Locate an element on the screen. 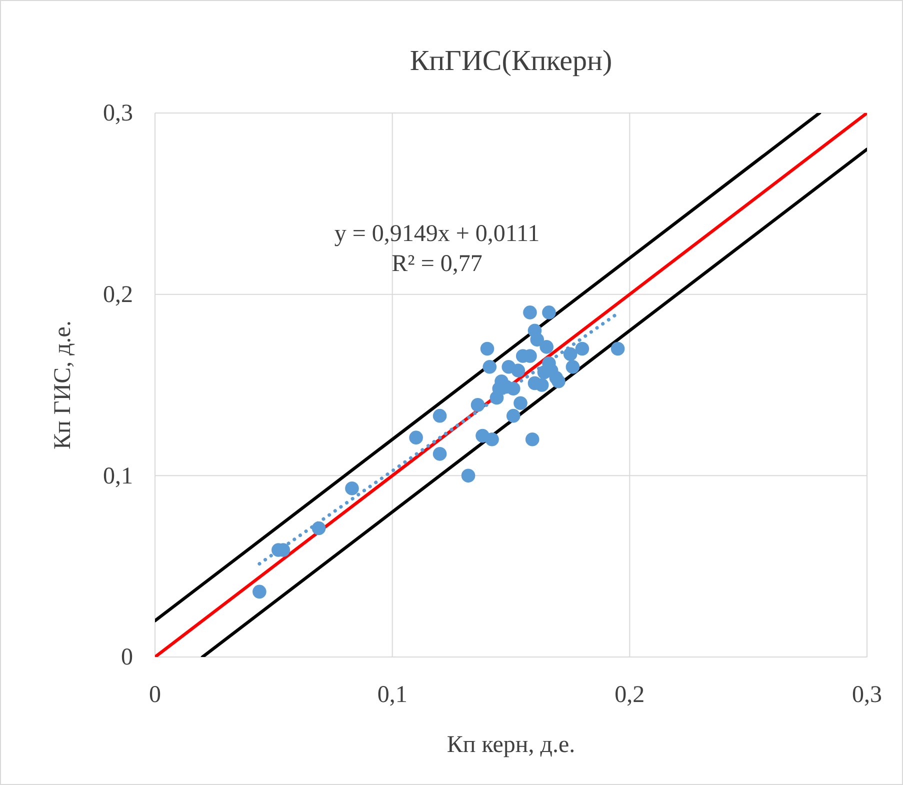 This screenshot has width=903, height=785. y-tick-label: 0,1 is located at coordinates (118, 476).